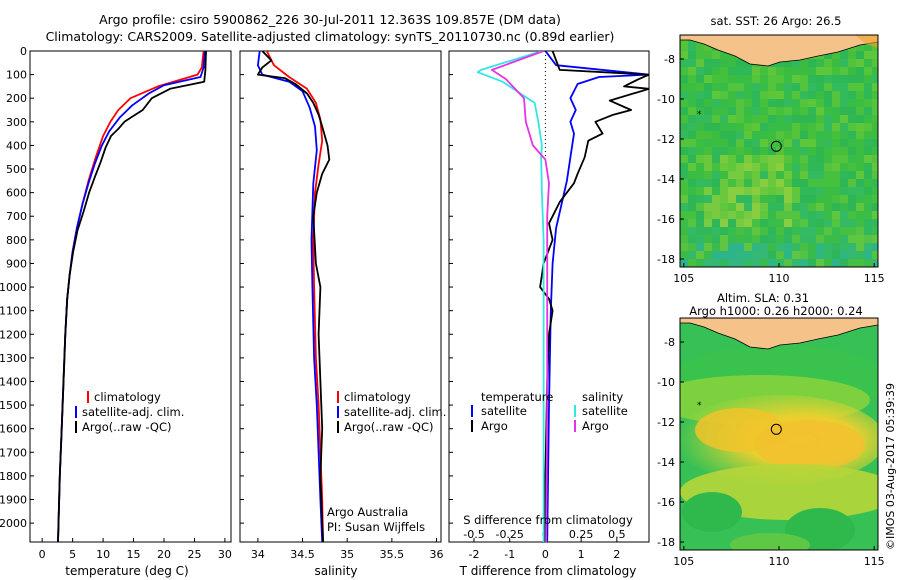 This screenshot has height=580, width=900. Describe the element at coordinates (776, 21) in the screenshot. I see `sst-map-title: sat. SST: 26 Argo: 26.5` at that location.